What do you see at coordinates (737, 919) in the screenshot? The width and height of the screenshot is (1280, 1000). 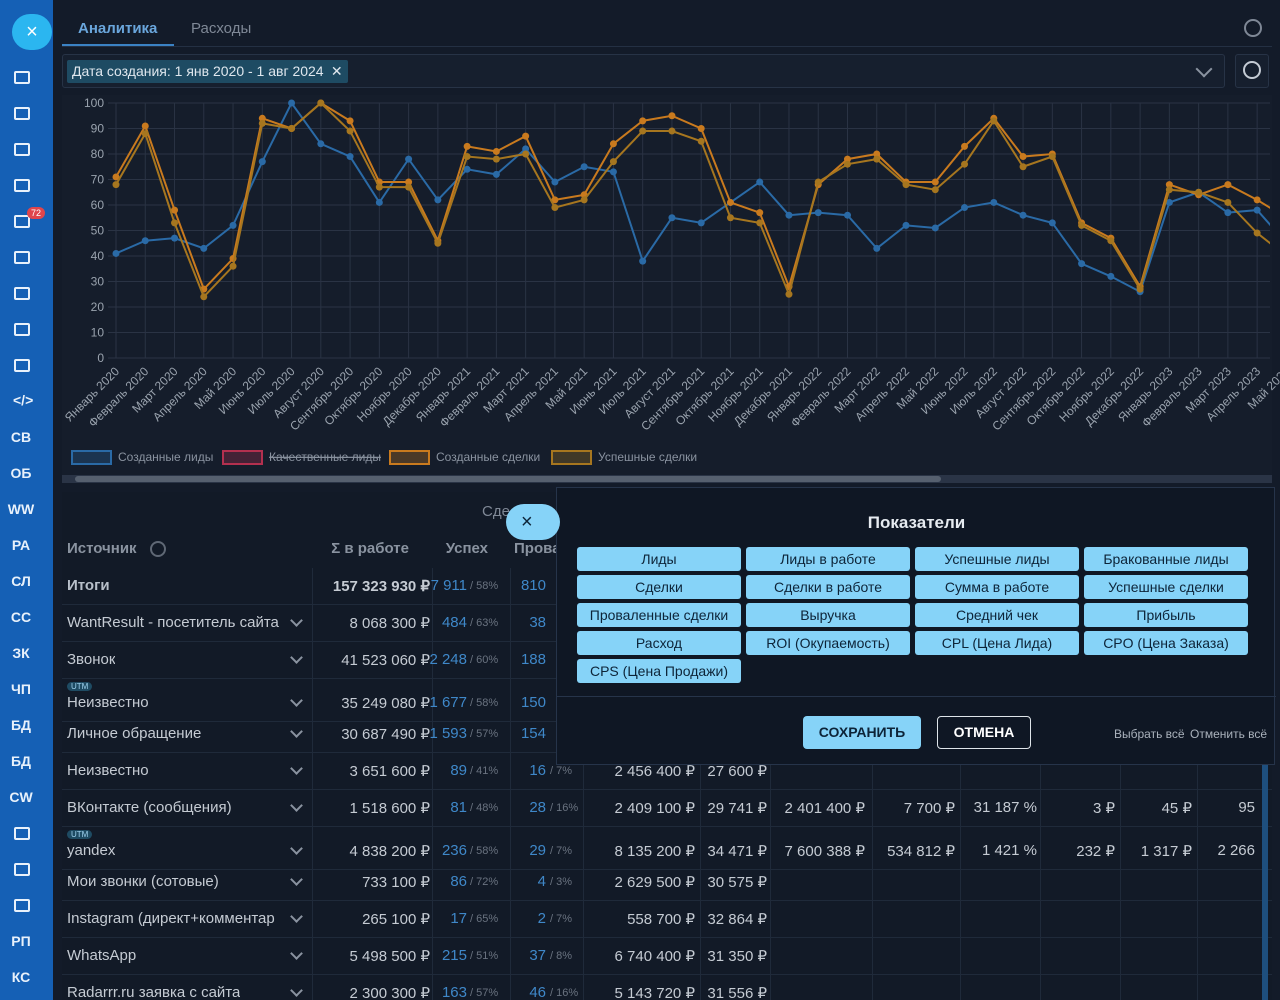 I see `table-cell: 32 864 ₽` at bounding box center [737, 919].